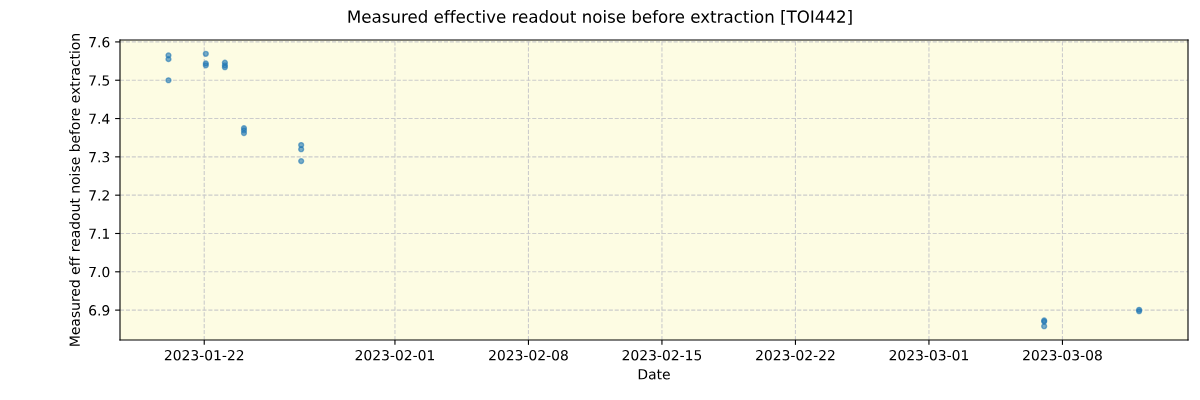  What do you see at coordinates (99, 80) in the screenshot?
I see `y-tick-label: 7.5` at bounding box center [99, 80].